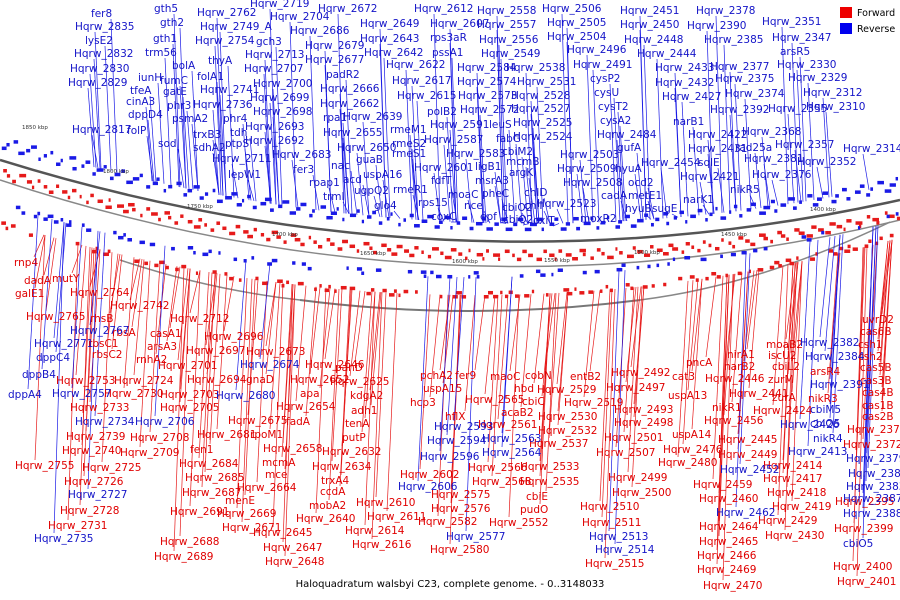 This screenshot has width=900, height=600. What do you see at coordinates (825, 424) in the screenshot?
I see `gene-label-reverse: cbiQ5` at bounding box center [825, 424].